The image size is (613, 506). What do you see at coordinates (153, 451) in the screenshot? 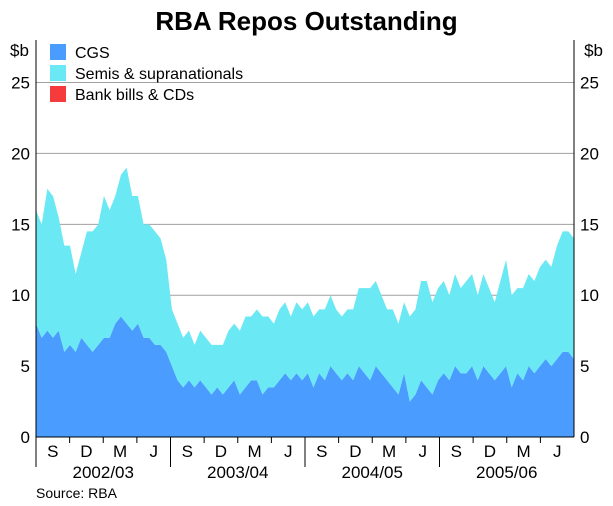
I see `x-tick-label-3: J` at bounding box center [153, 451].